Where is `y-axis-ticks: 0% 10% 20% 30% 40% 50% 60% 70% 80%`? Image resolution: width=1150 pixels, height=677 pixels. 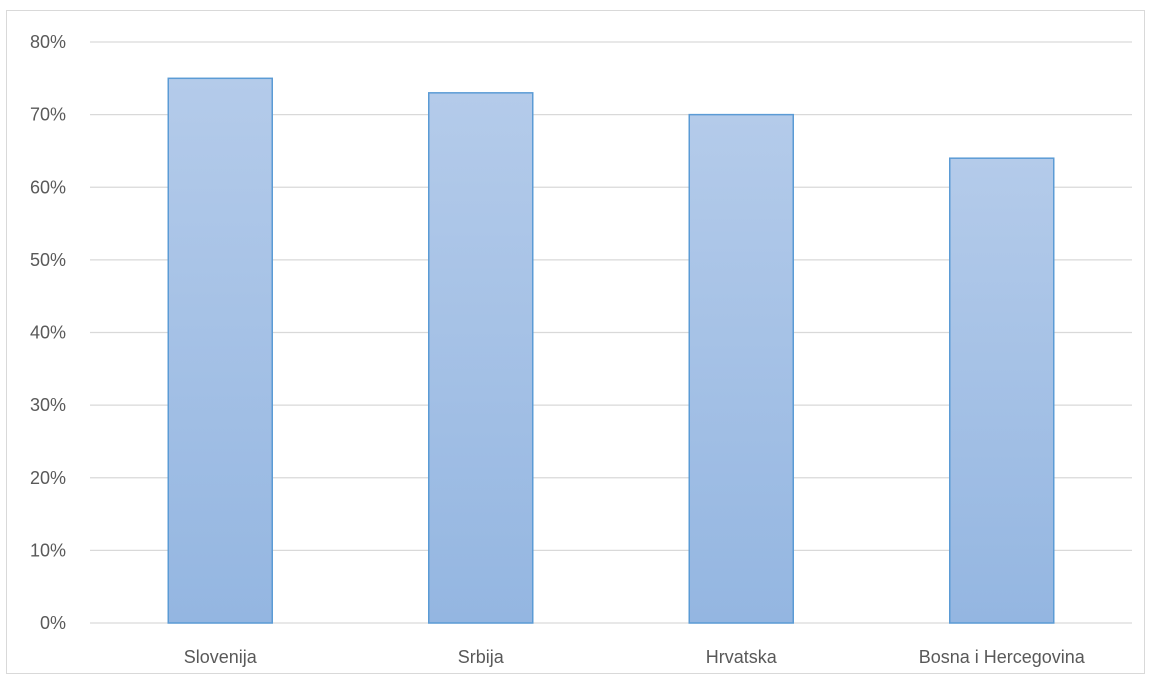 y-axis-ticks: 0% 10% 20% 30% 40% 50% 60% 70% 80% is located at coordinates (48, 332).